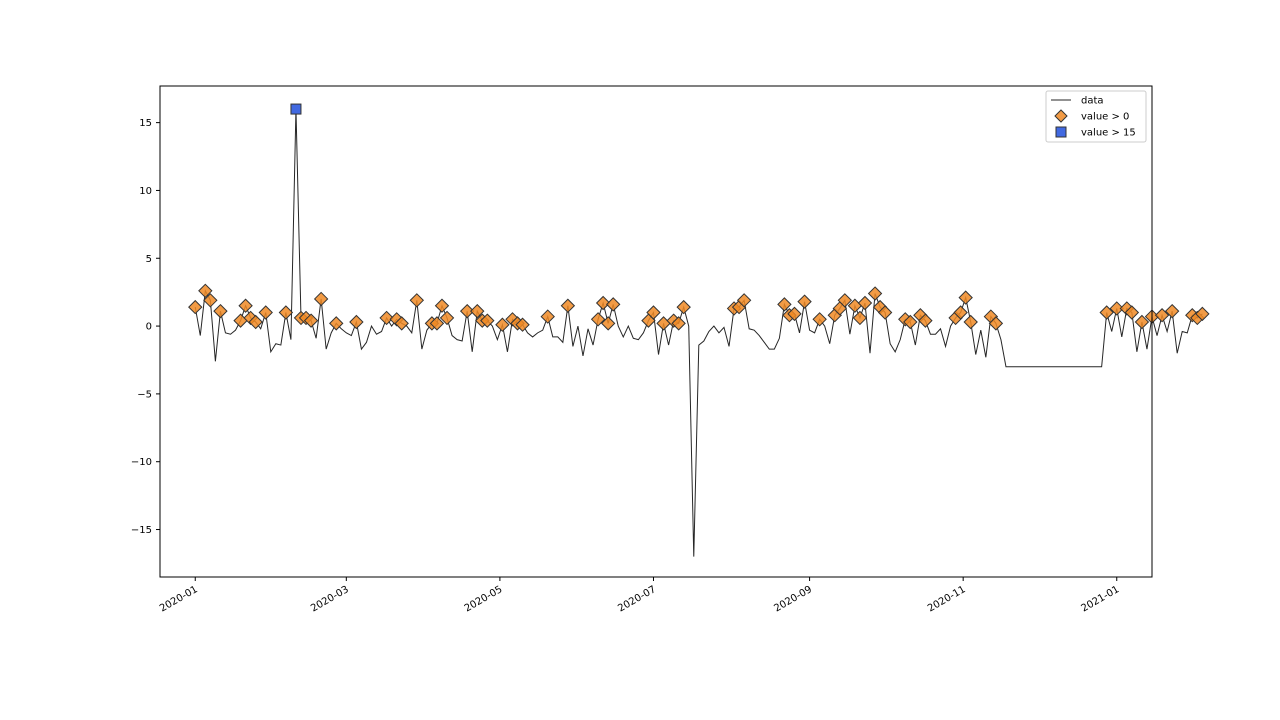 This screenshot has width=1280, height=720. What do you see at coordinates (149, 259) in the screenshot?
I see `y-tick-label: 5` at bounding box center [149, 259].